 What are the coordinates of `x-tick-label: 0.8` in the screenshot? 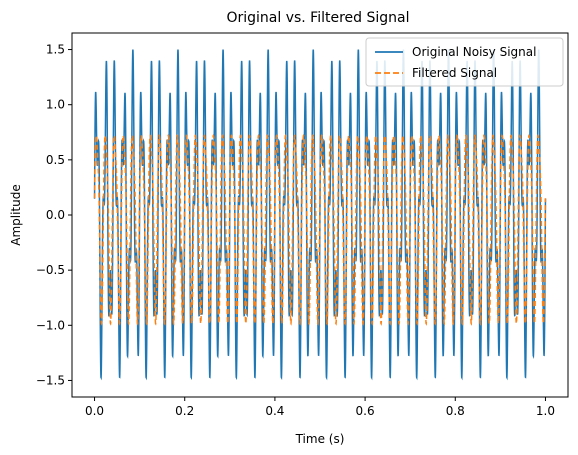 It's located at (455, 411).